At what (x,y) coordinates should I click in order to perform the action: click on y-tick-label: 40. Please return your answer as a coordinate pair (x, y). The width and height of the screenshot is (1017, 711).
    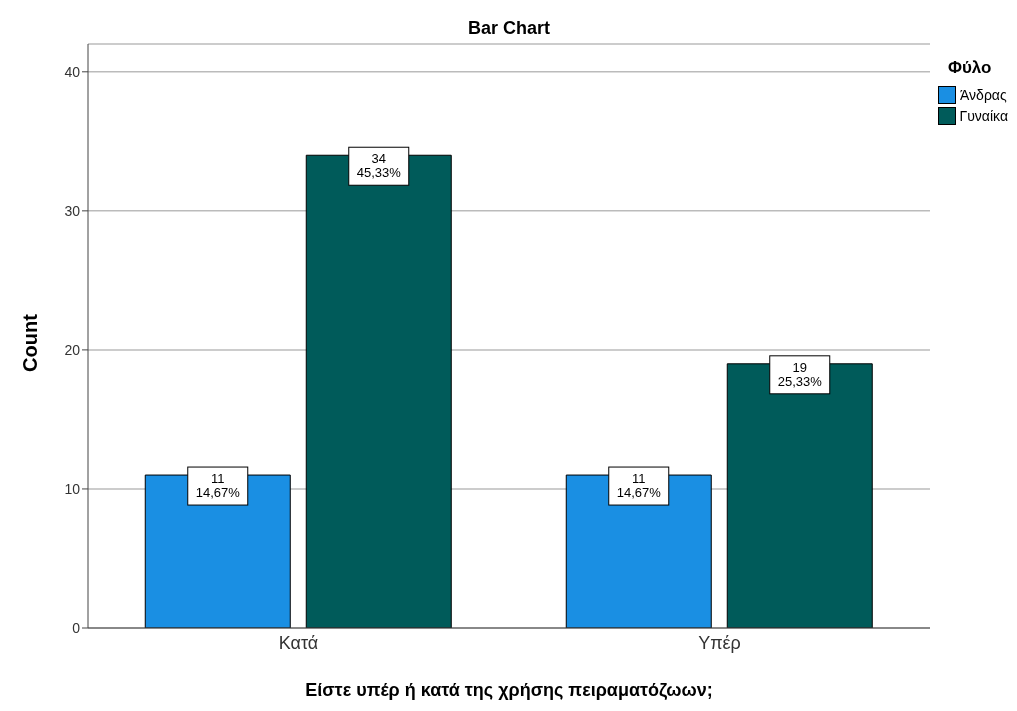
    Looking at the image, I should click on (72, 71).